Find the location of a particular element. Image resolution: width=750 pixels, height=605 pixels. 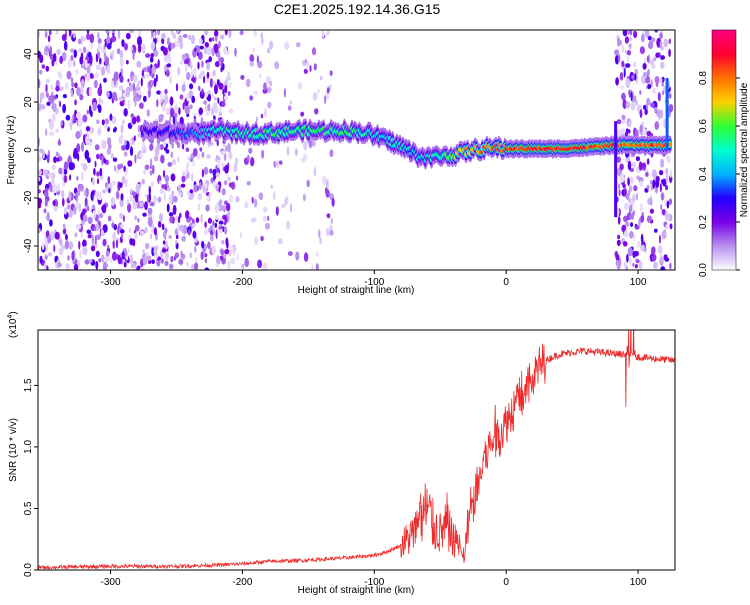

x-tick-label: -300 is located at coordinates (111, 582).